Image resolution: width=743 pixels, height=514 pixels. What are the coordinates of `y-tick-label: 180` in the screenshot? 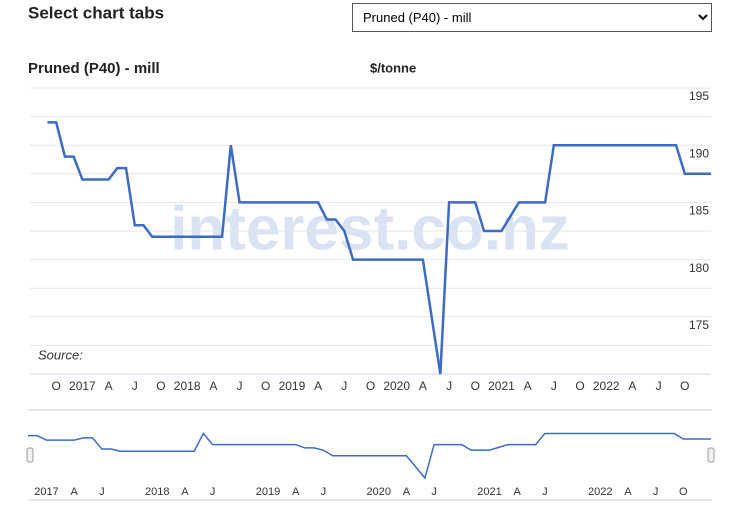 It's located at (699, 268).